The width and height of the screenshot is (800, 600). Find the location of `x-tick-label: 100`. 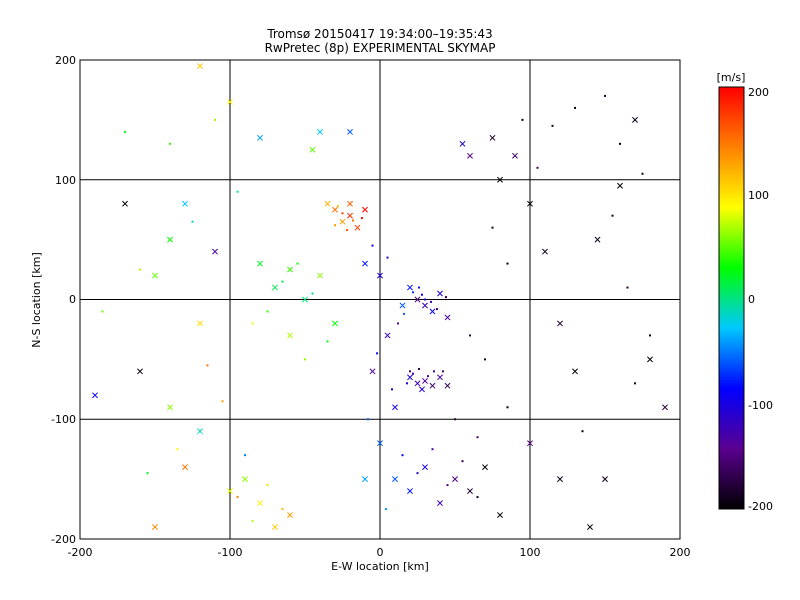

x-tick-label: 100 is located at coordinates (530, 552).